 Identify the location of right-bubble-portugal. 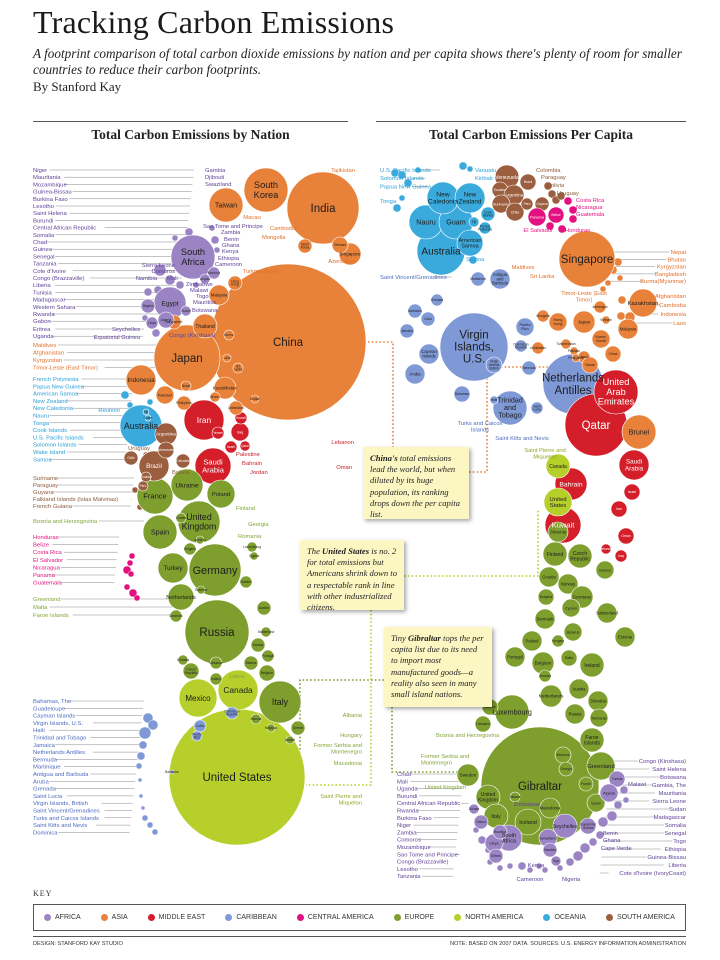
(515, 657).